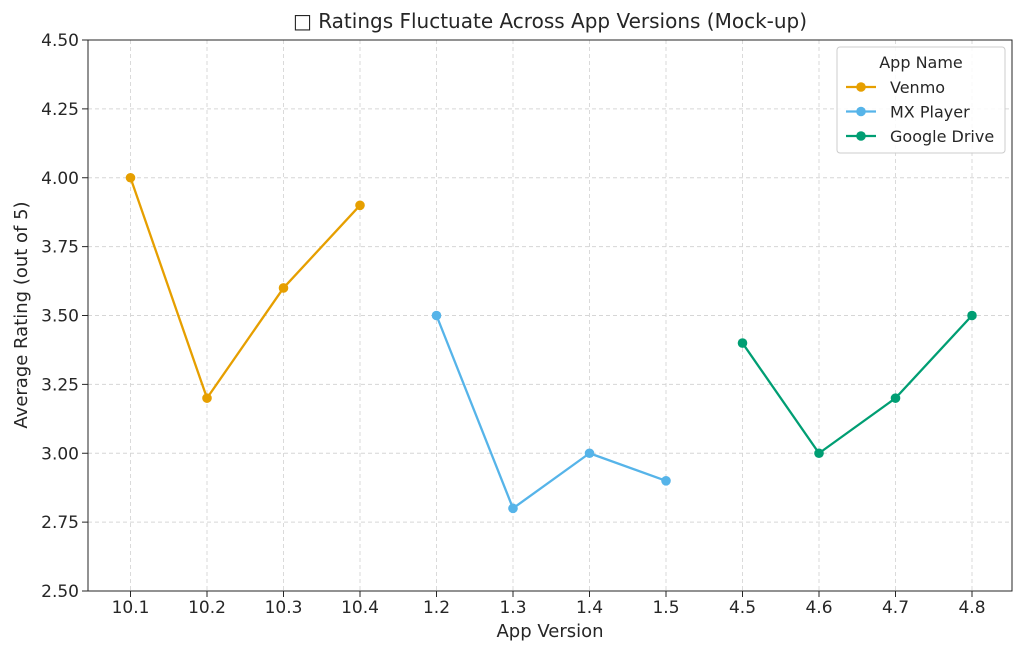 This screenshot has height=658, width=1024. I want to click on x-tick-label: 4.8, so click(971, 608).